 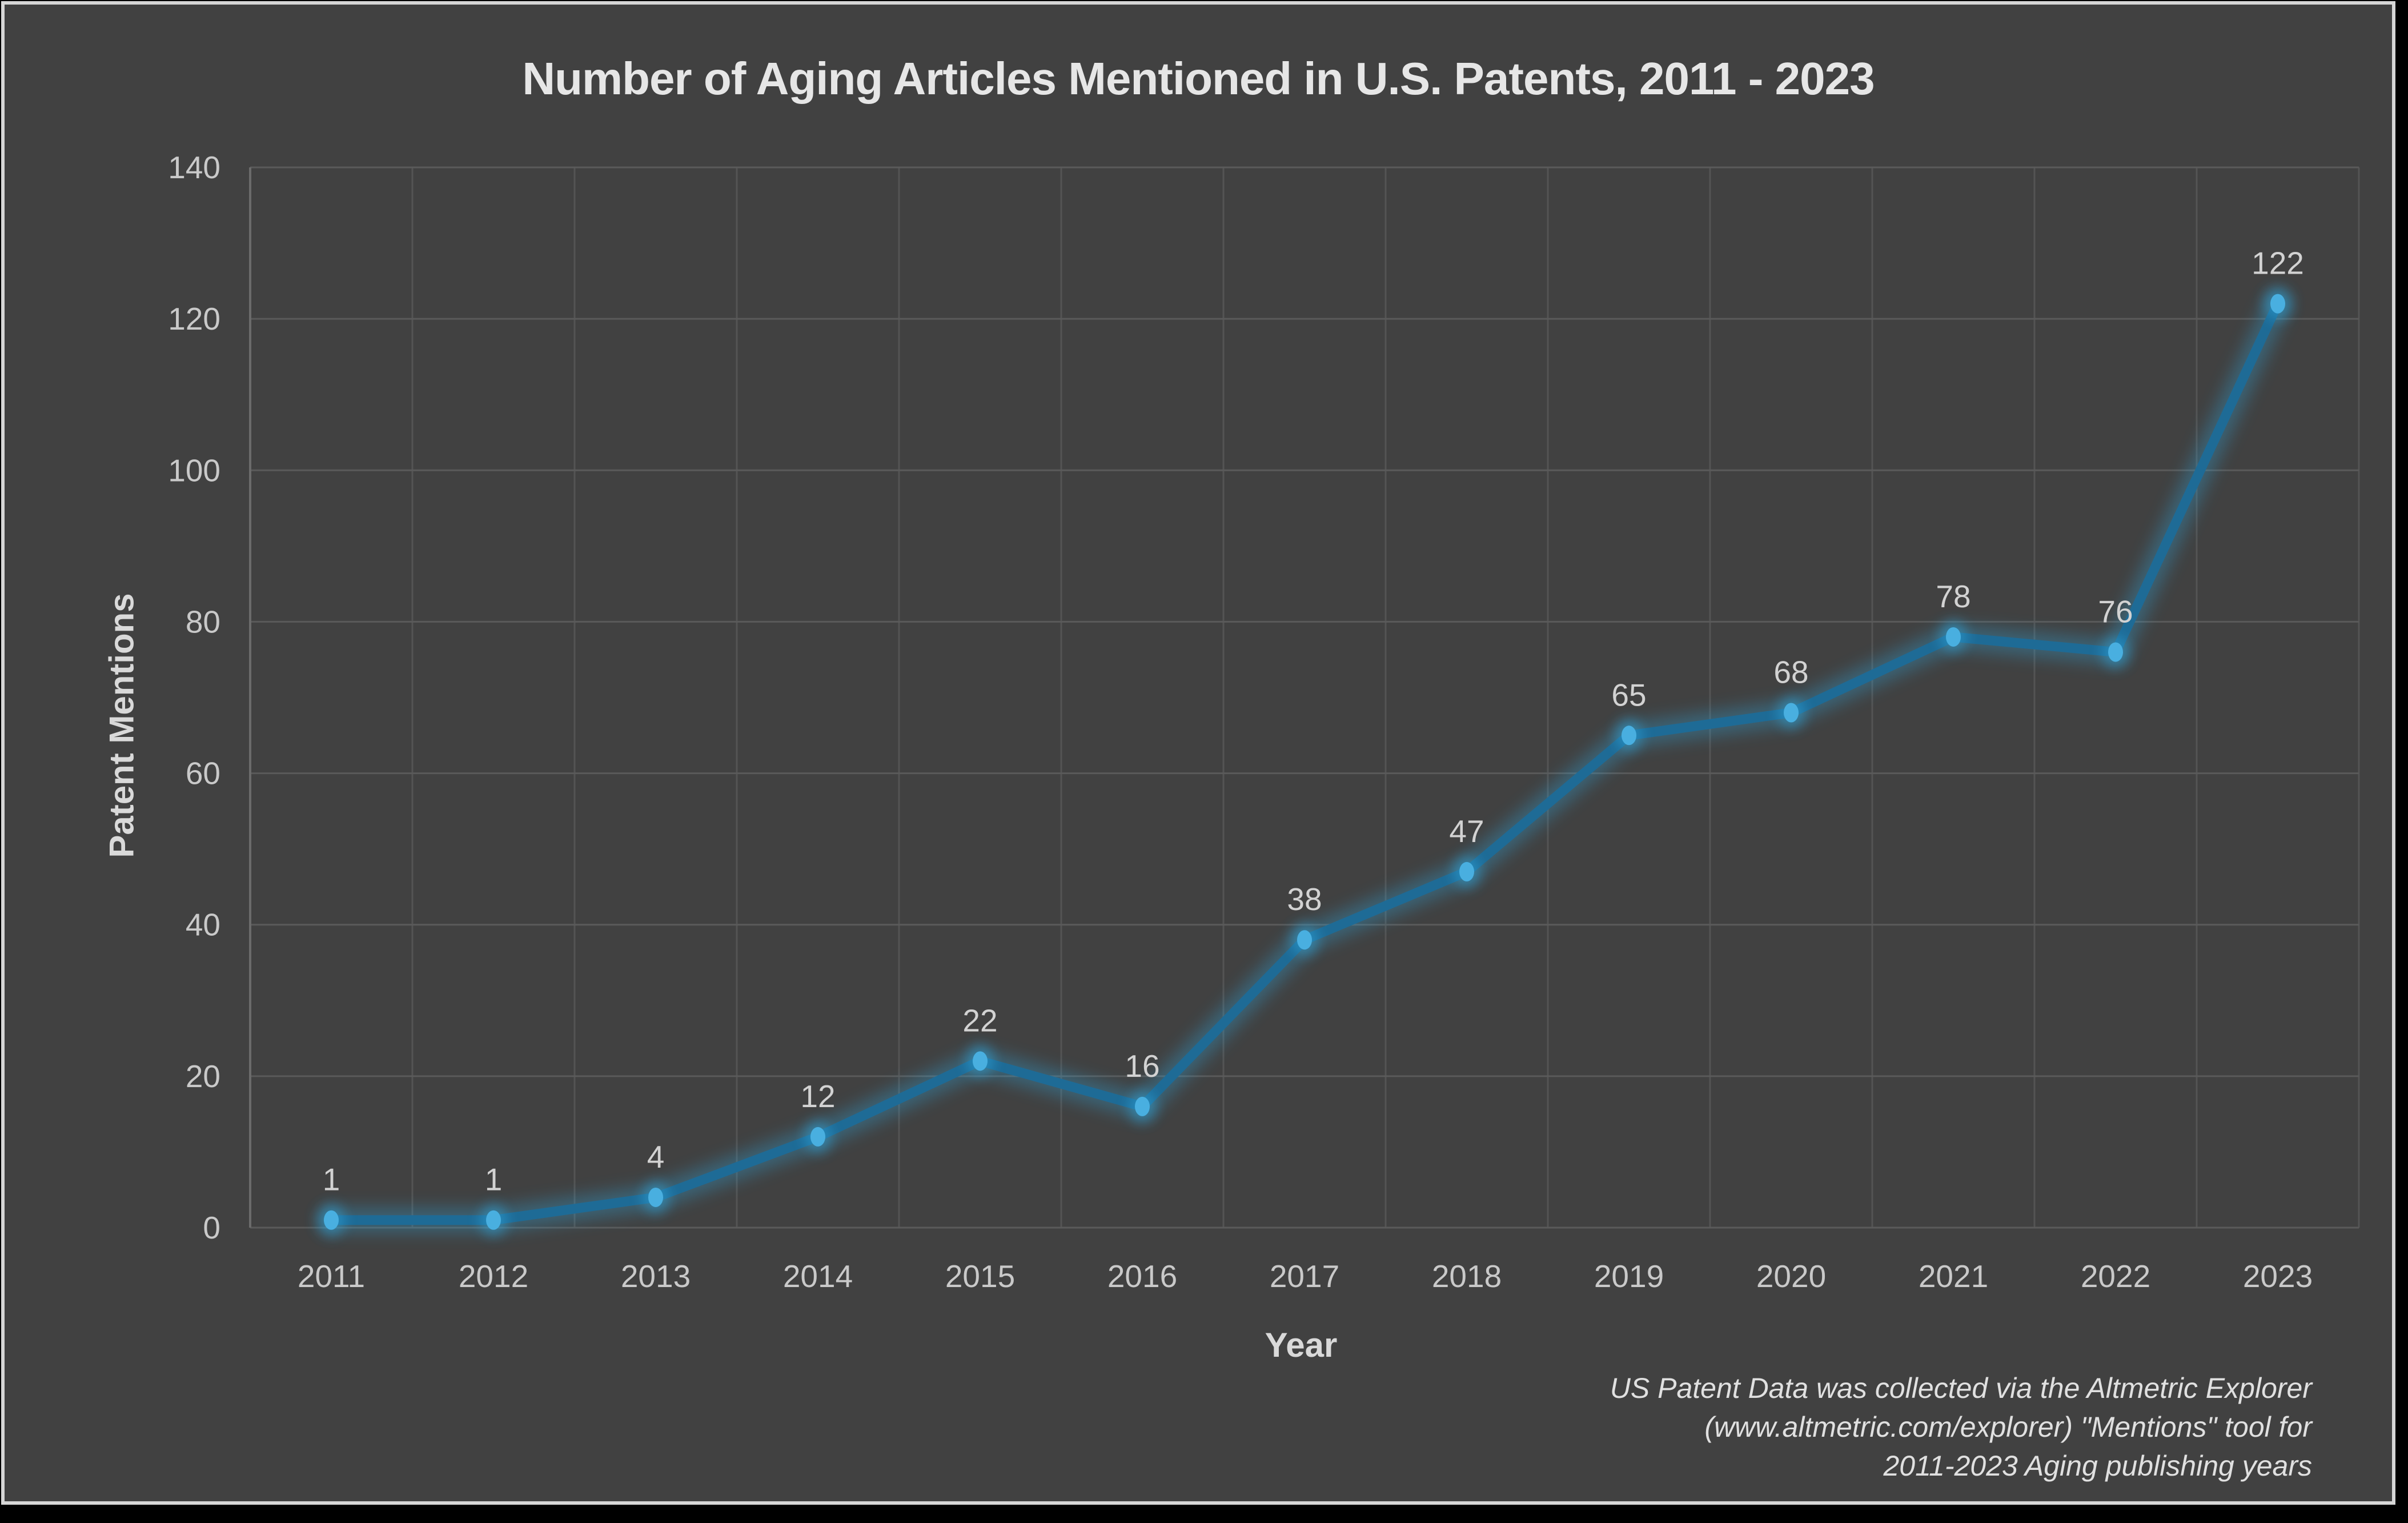 What do you see at coordinates (1142, 1276) in the screenshot?
I see `x-tick-label: 2016` at bounding box center [1142, 1276].